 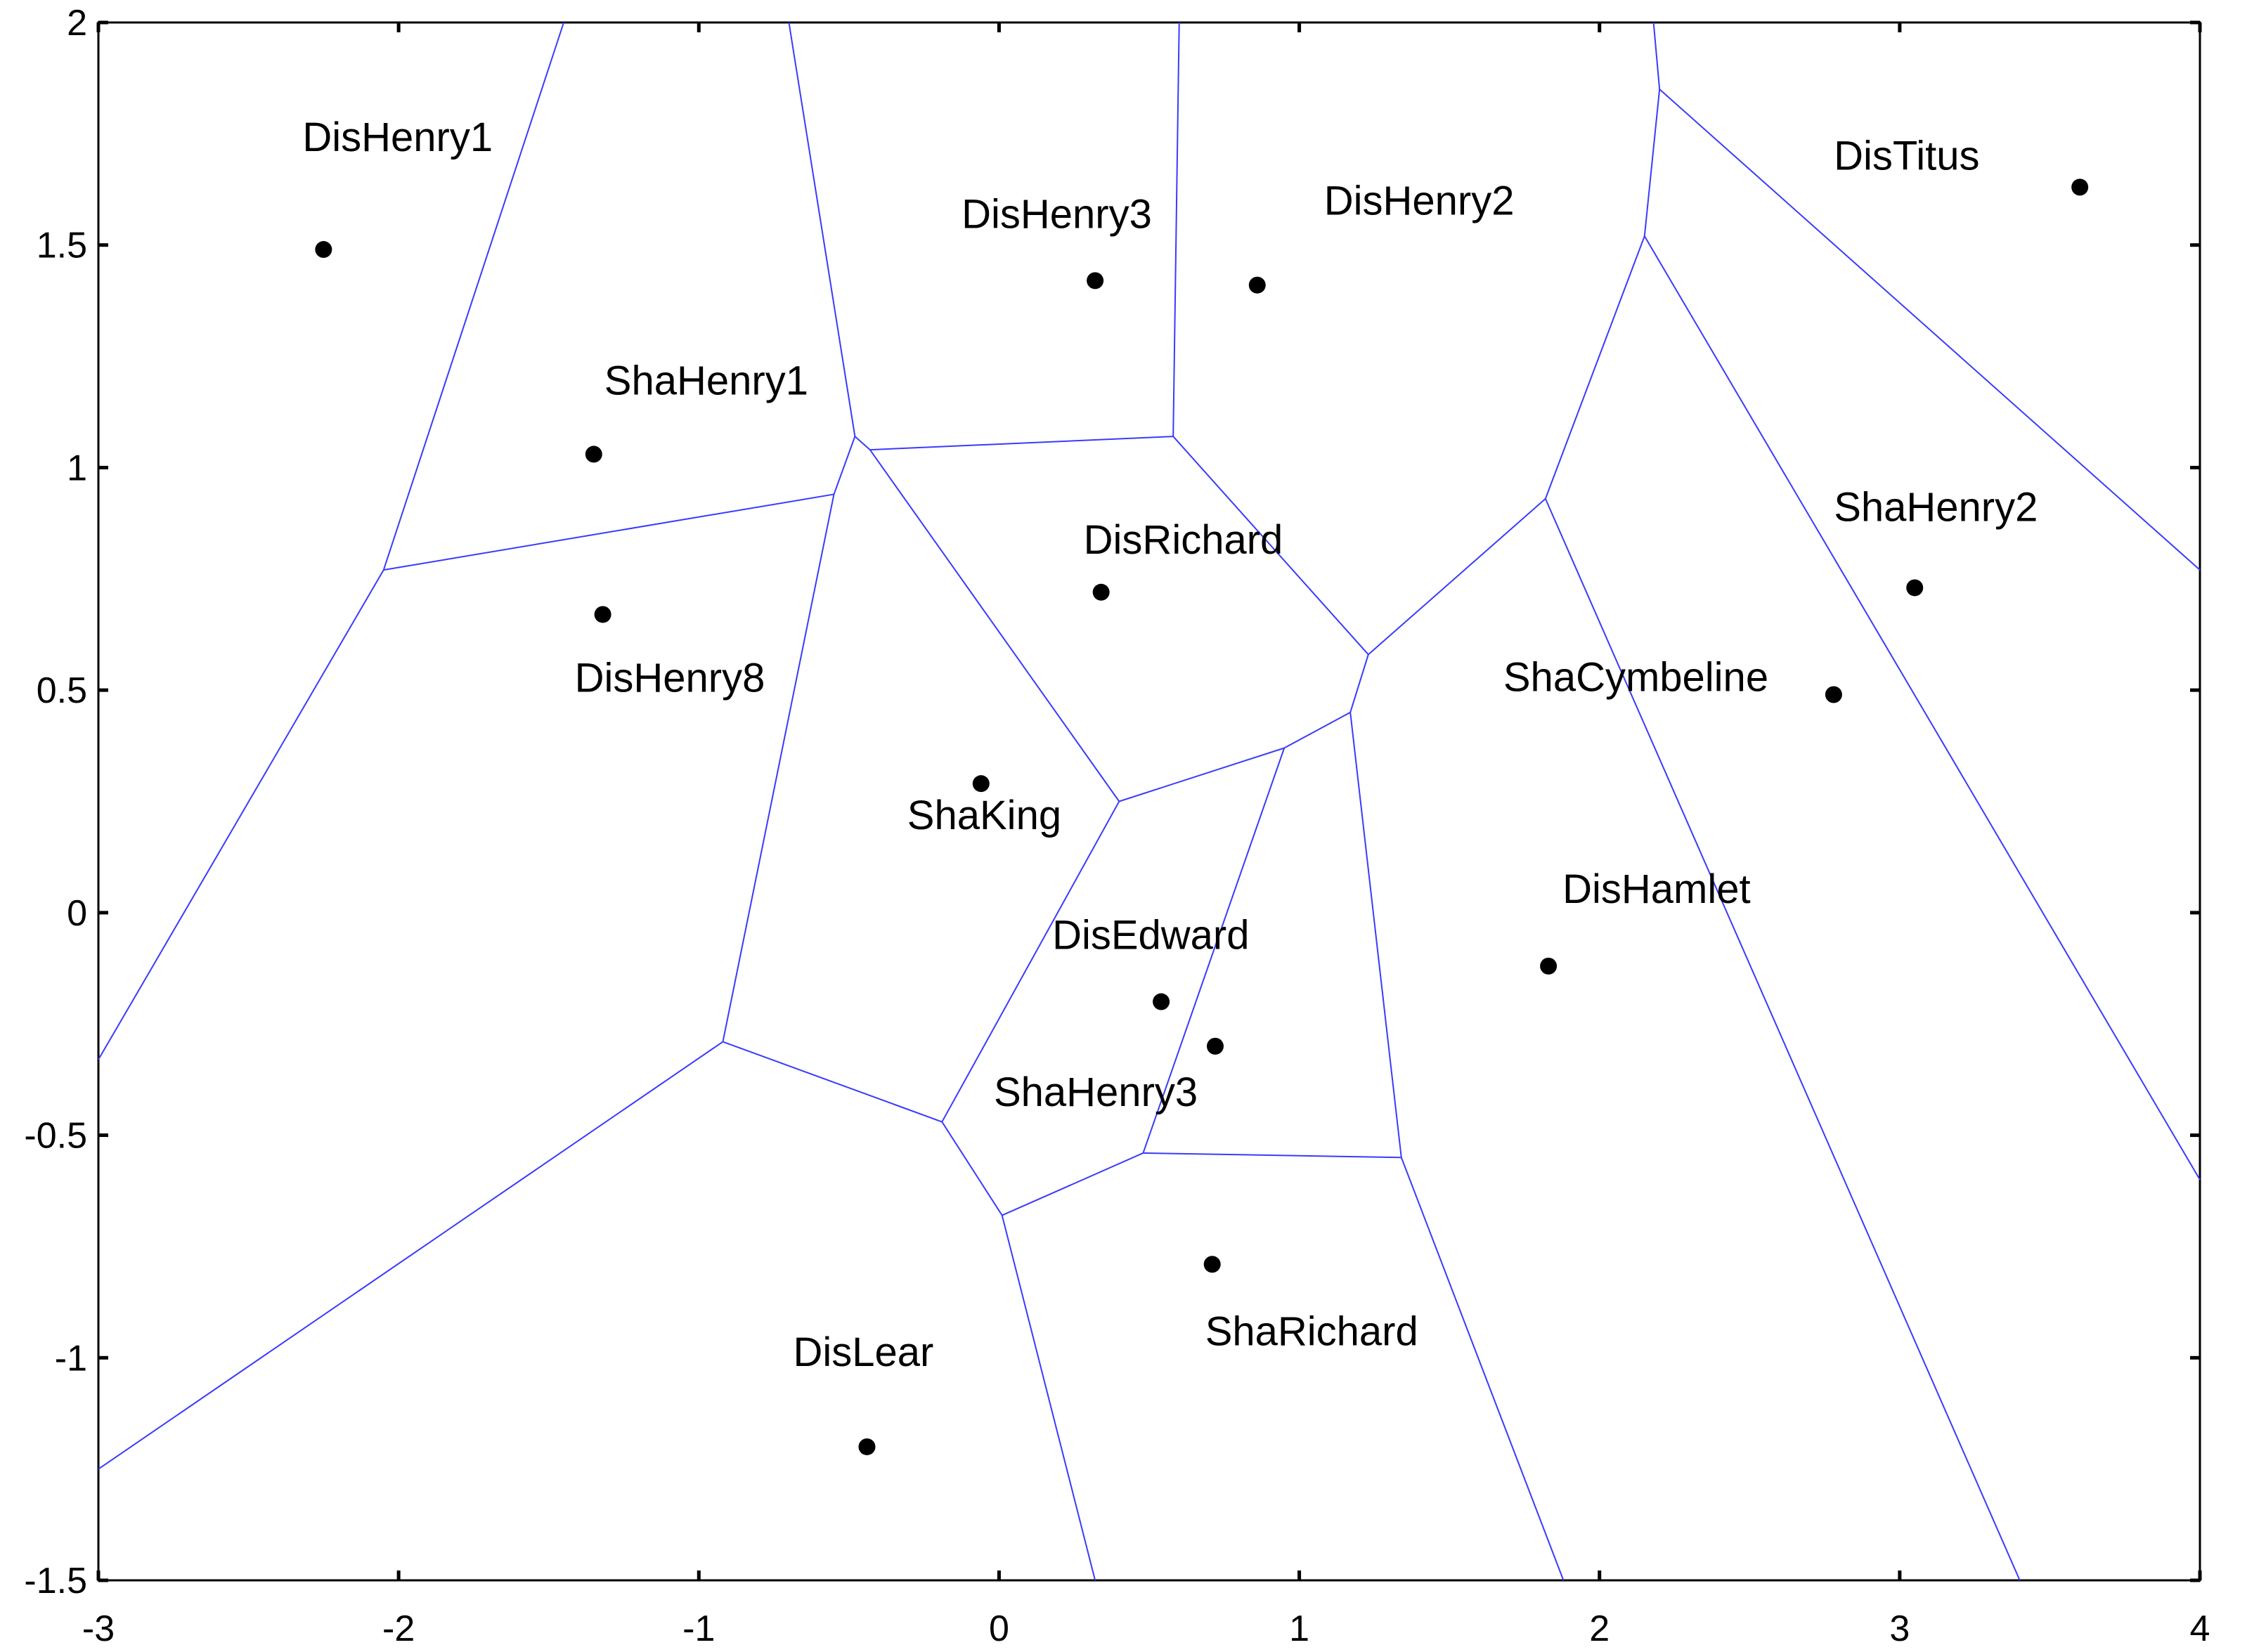 I want to click on point-DisHenry3, so click(x=1095, y=281).